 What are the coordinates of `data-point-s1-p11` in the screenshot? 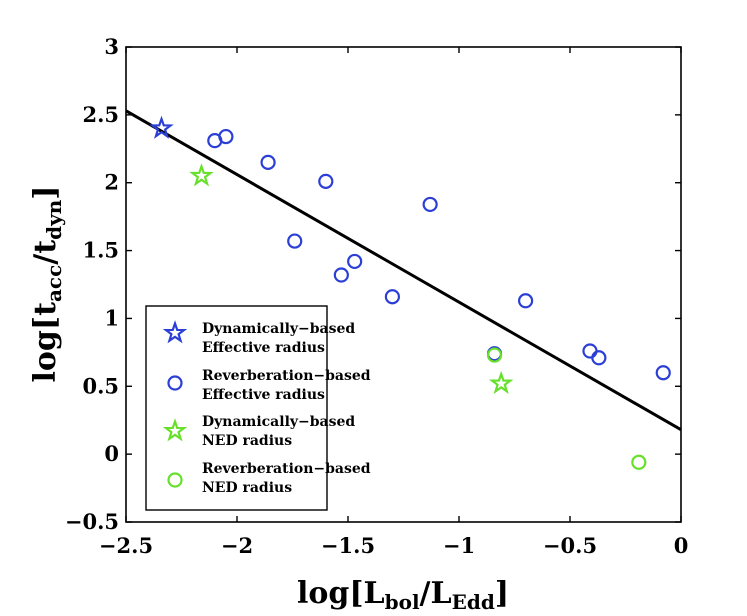 It's located at (590, 351).